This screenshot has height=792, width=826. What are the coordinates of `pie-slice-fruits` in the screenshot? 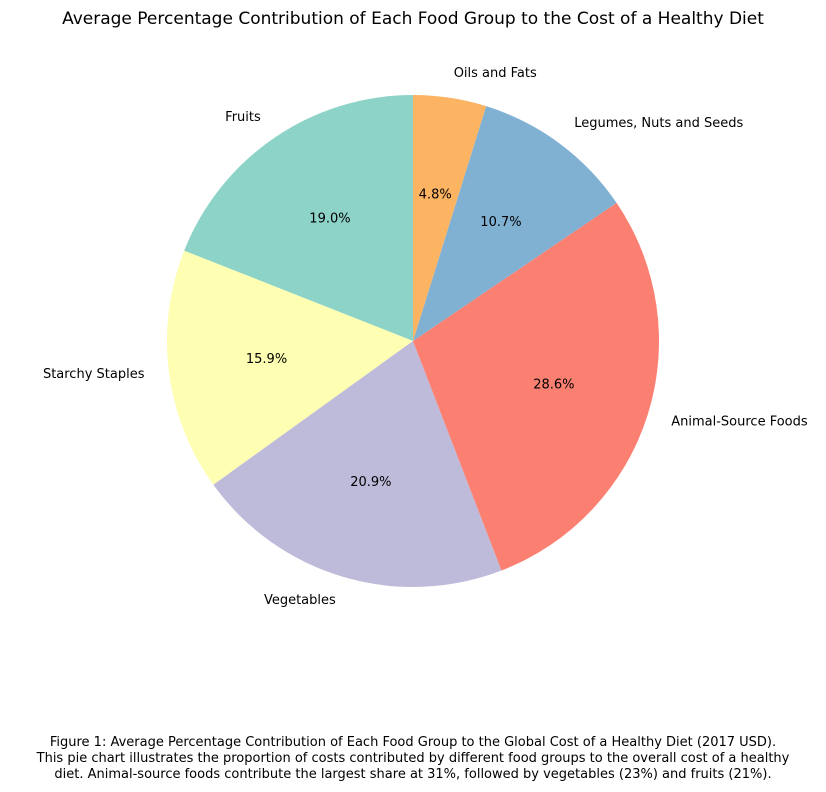 It's located at (298, 218).